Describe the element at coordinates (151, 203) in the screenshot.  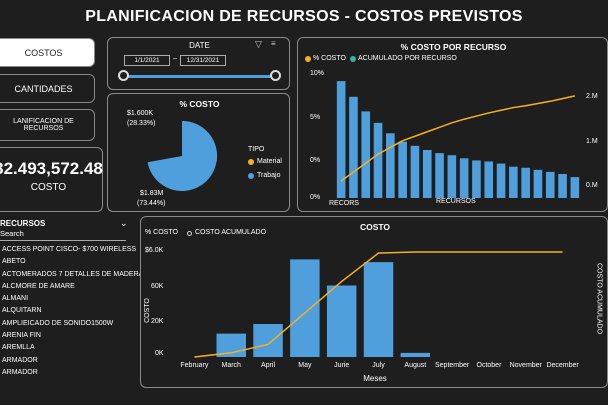
I see `pie-label-trabajo-pct: (73.44%)` at that location.